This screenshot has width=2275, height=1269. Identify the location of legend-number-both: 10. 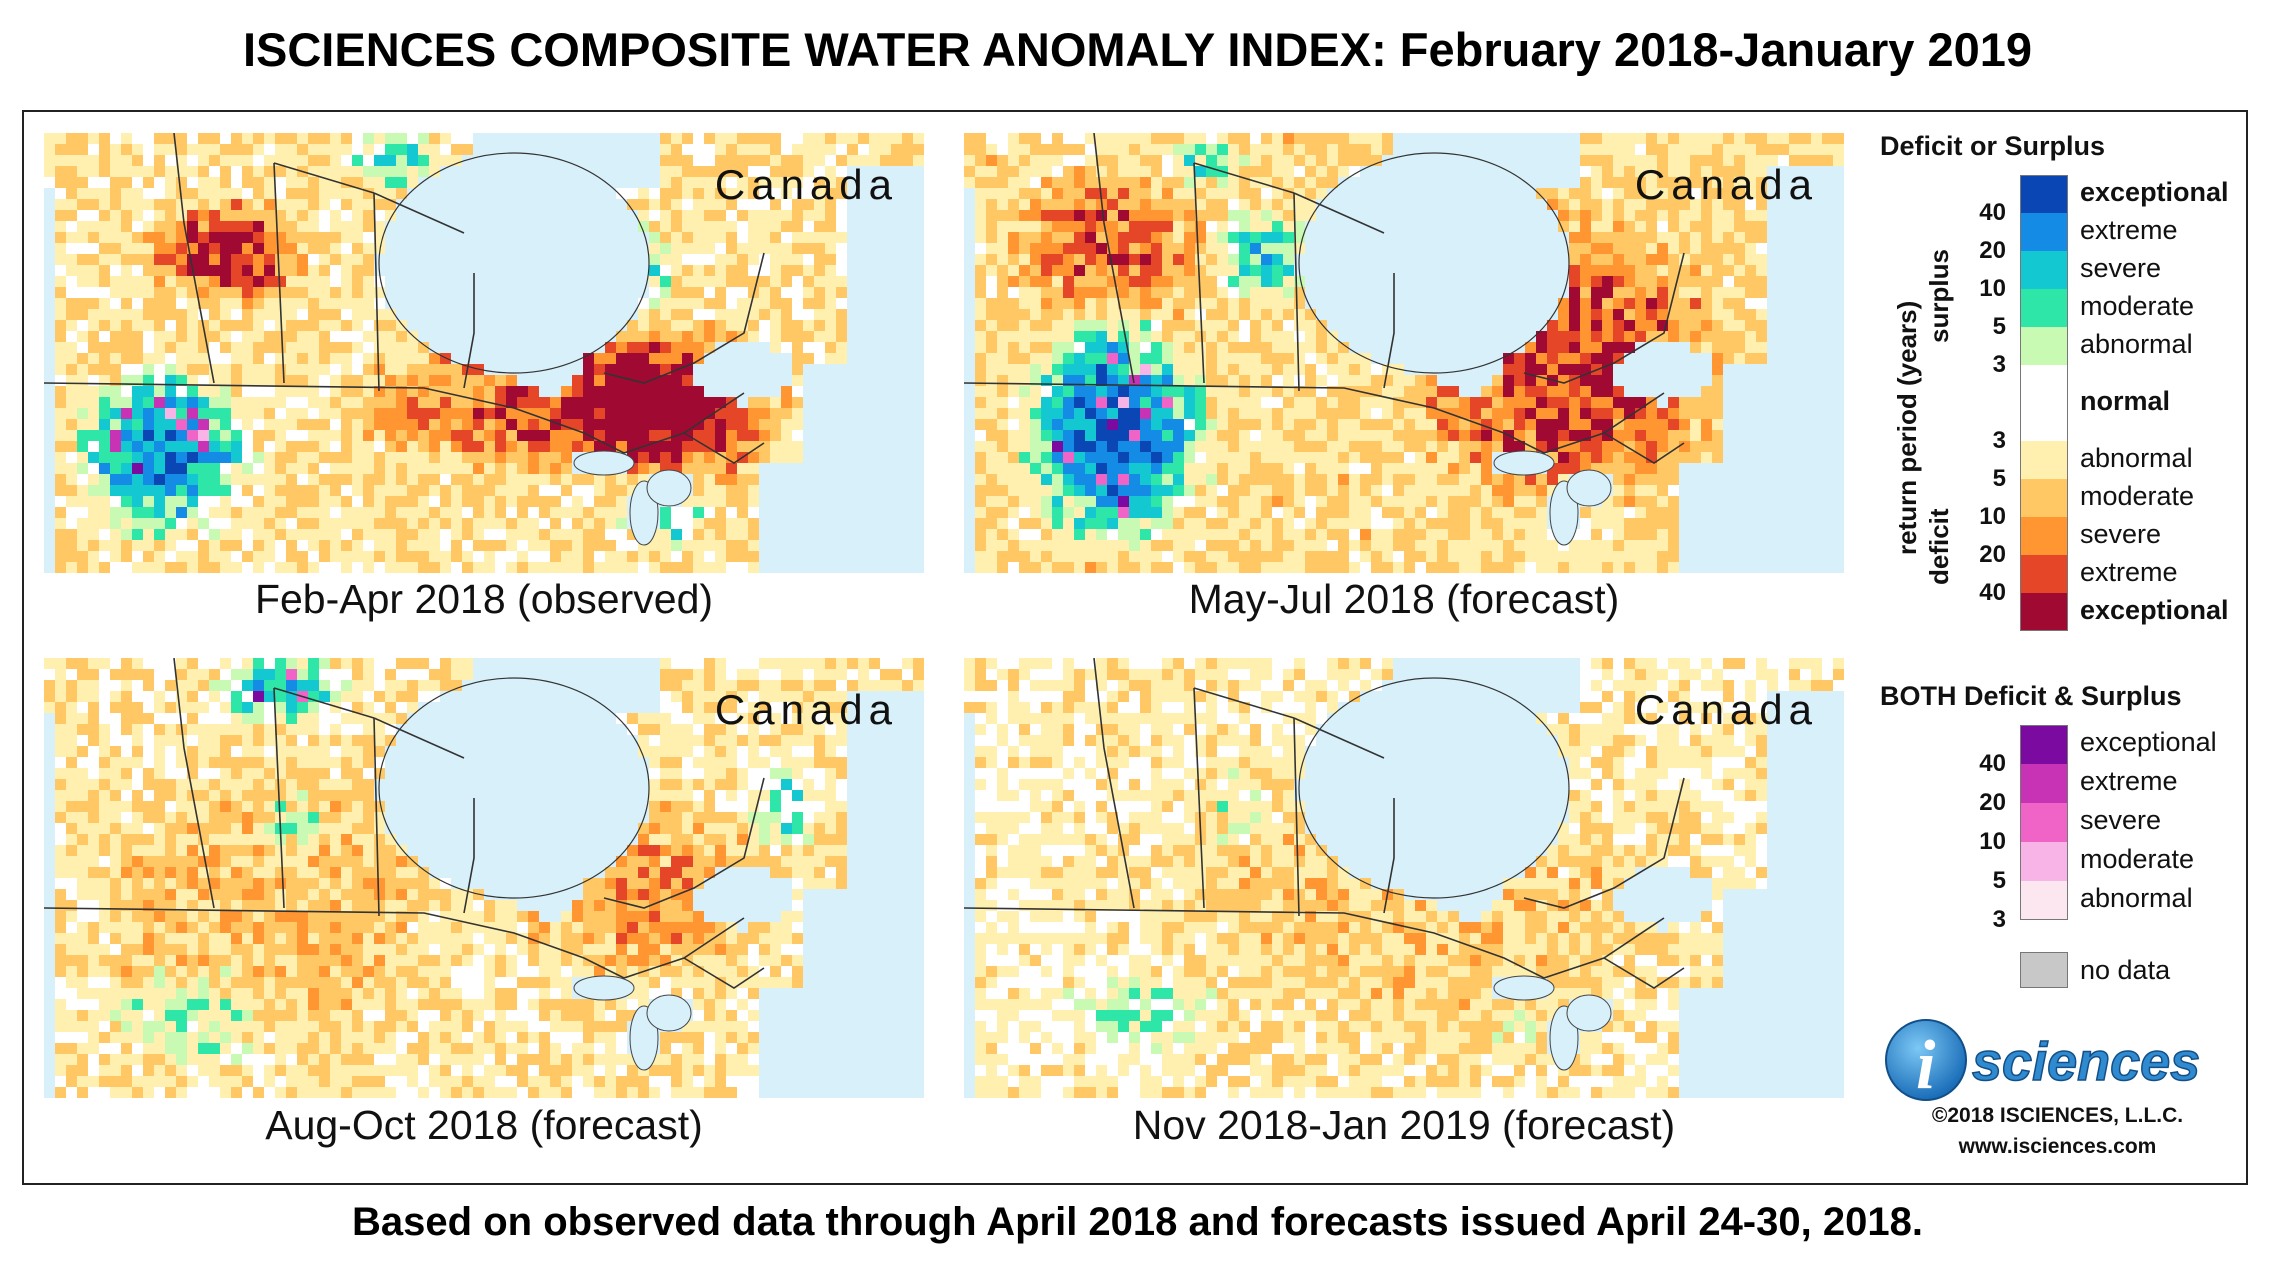
(1992, 841).